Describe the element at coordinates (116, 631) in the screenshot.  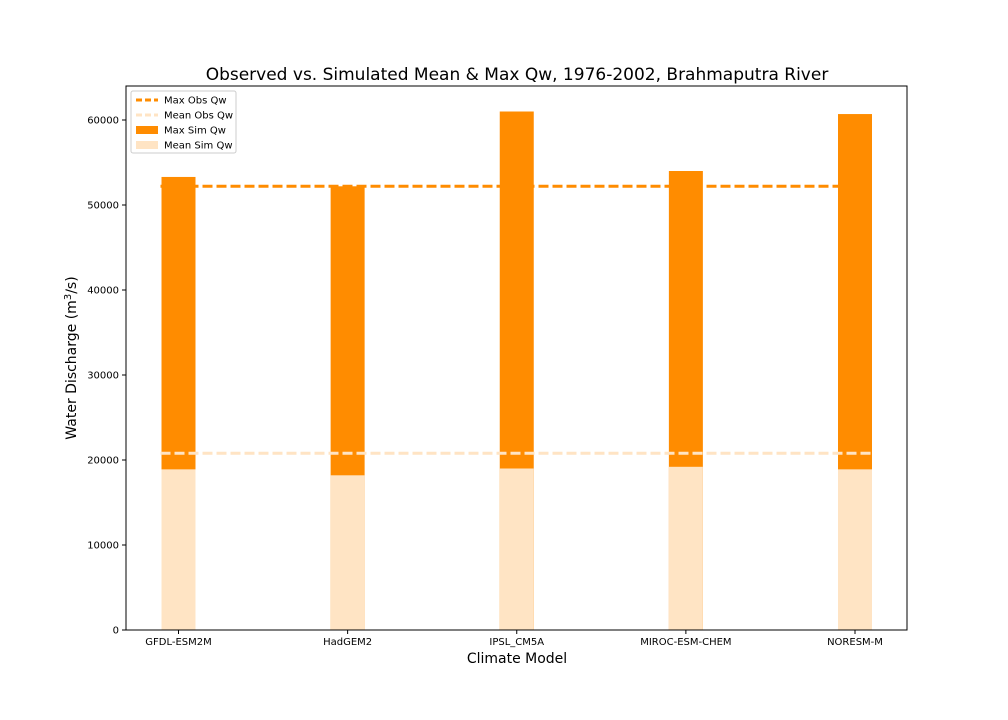
I see `y-tick-label-0: 0` at that location.